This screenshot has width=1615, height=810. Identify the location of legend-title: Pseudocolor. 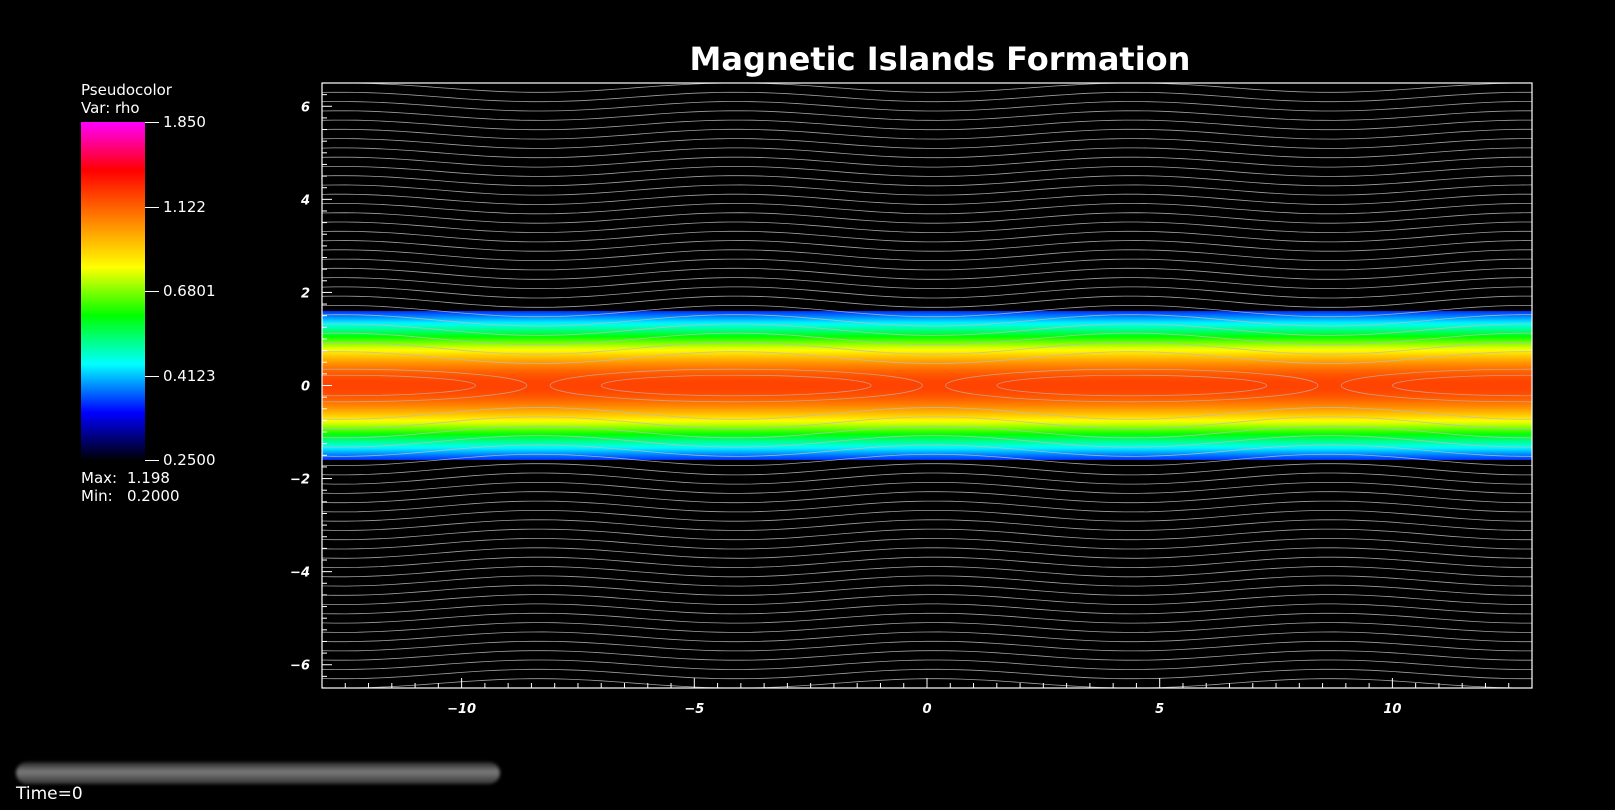
(126, 90).